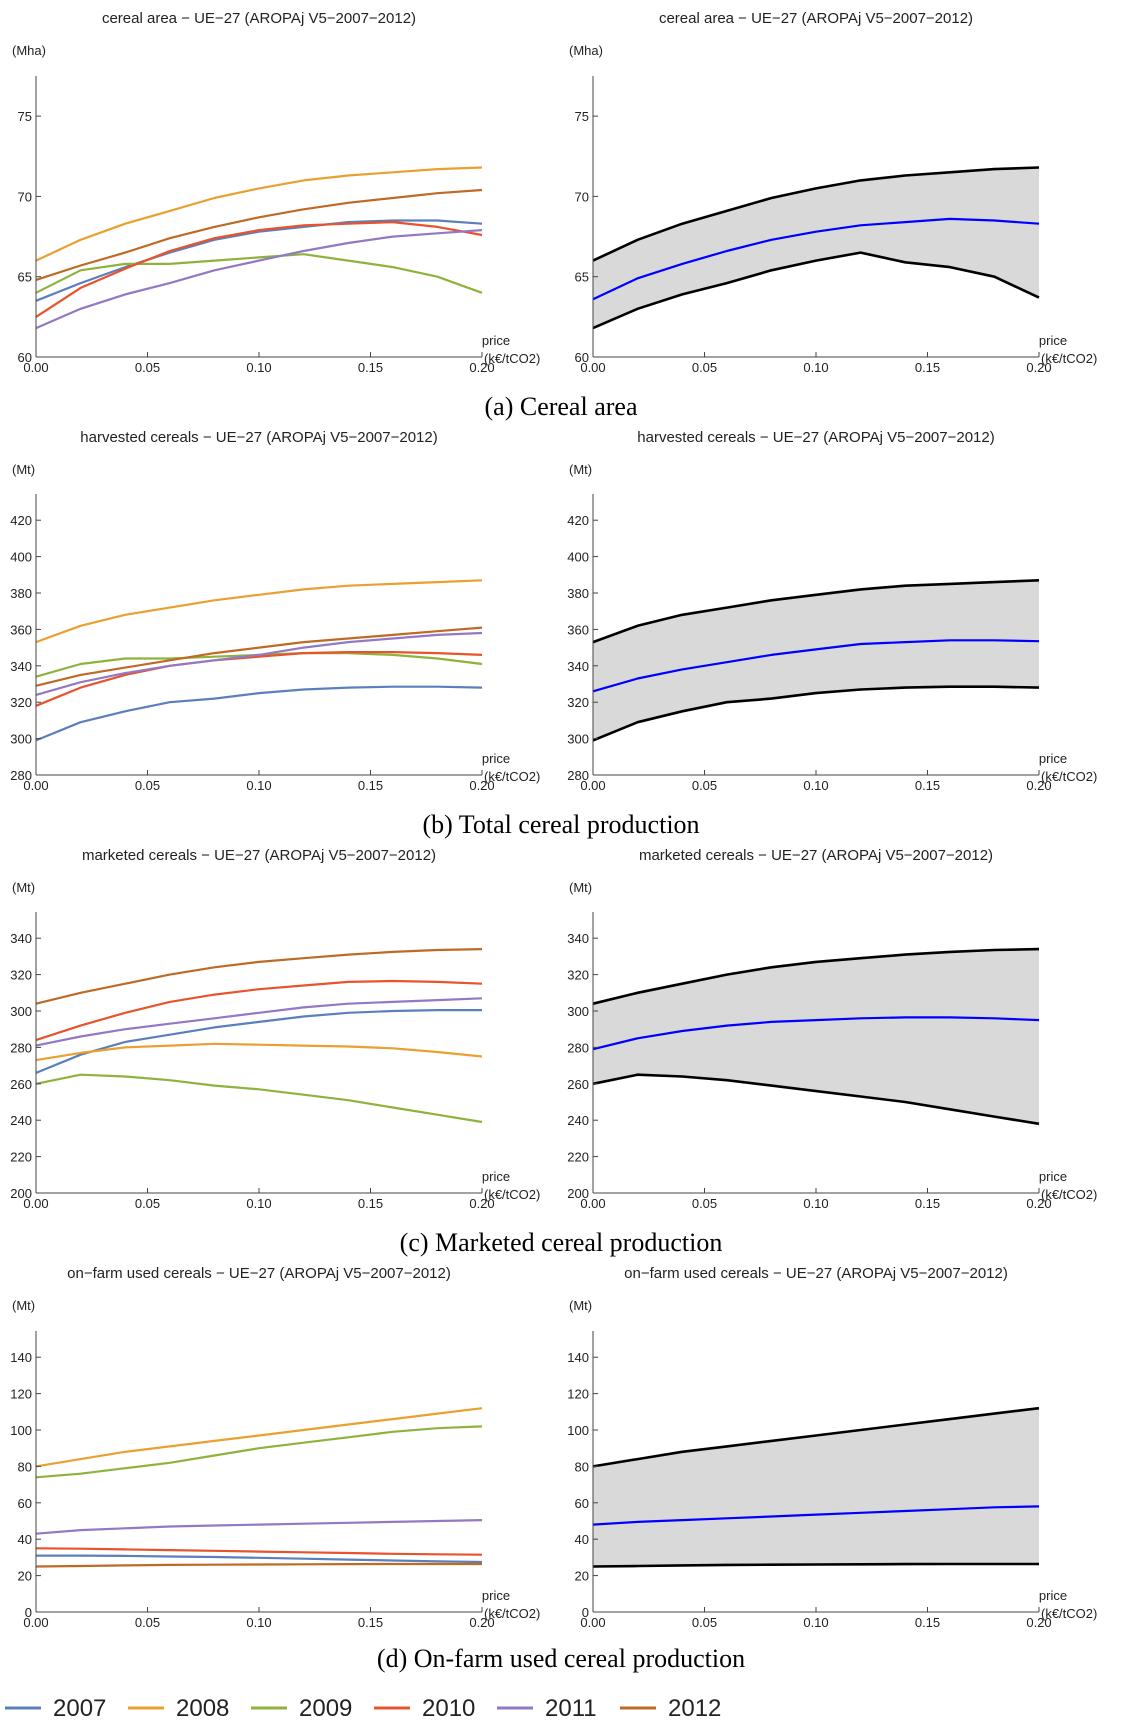 The width and height of the screenshot is (1122, 1733). I want to click on y-axis-unit-label: (Mha), so click(586, 50).